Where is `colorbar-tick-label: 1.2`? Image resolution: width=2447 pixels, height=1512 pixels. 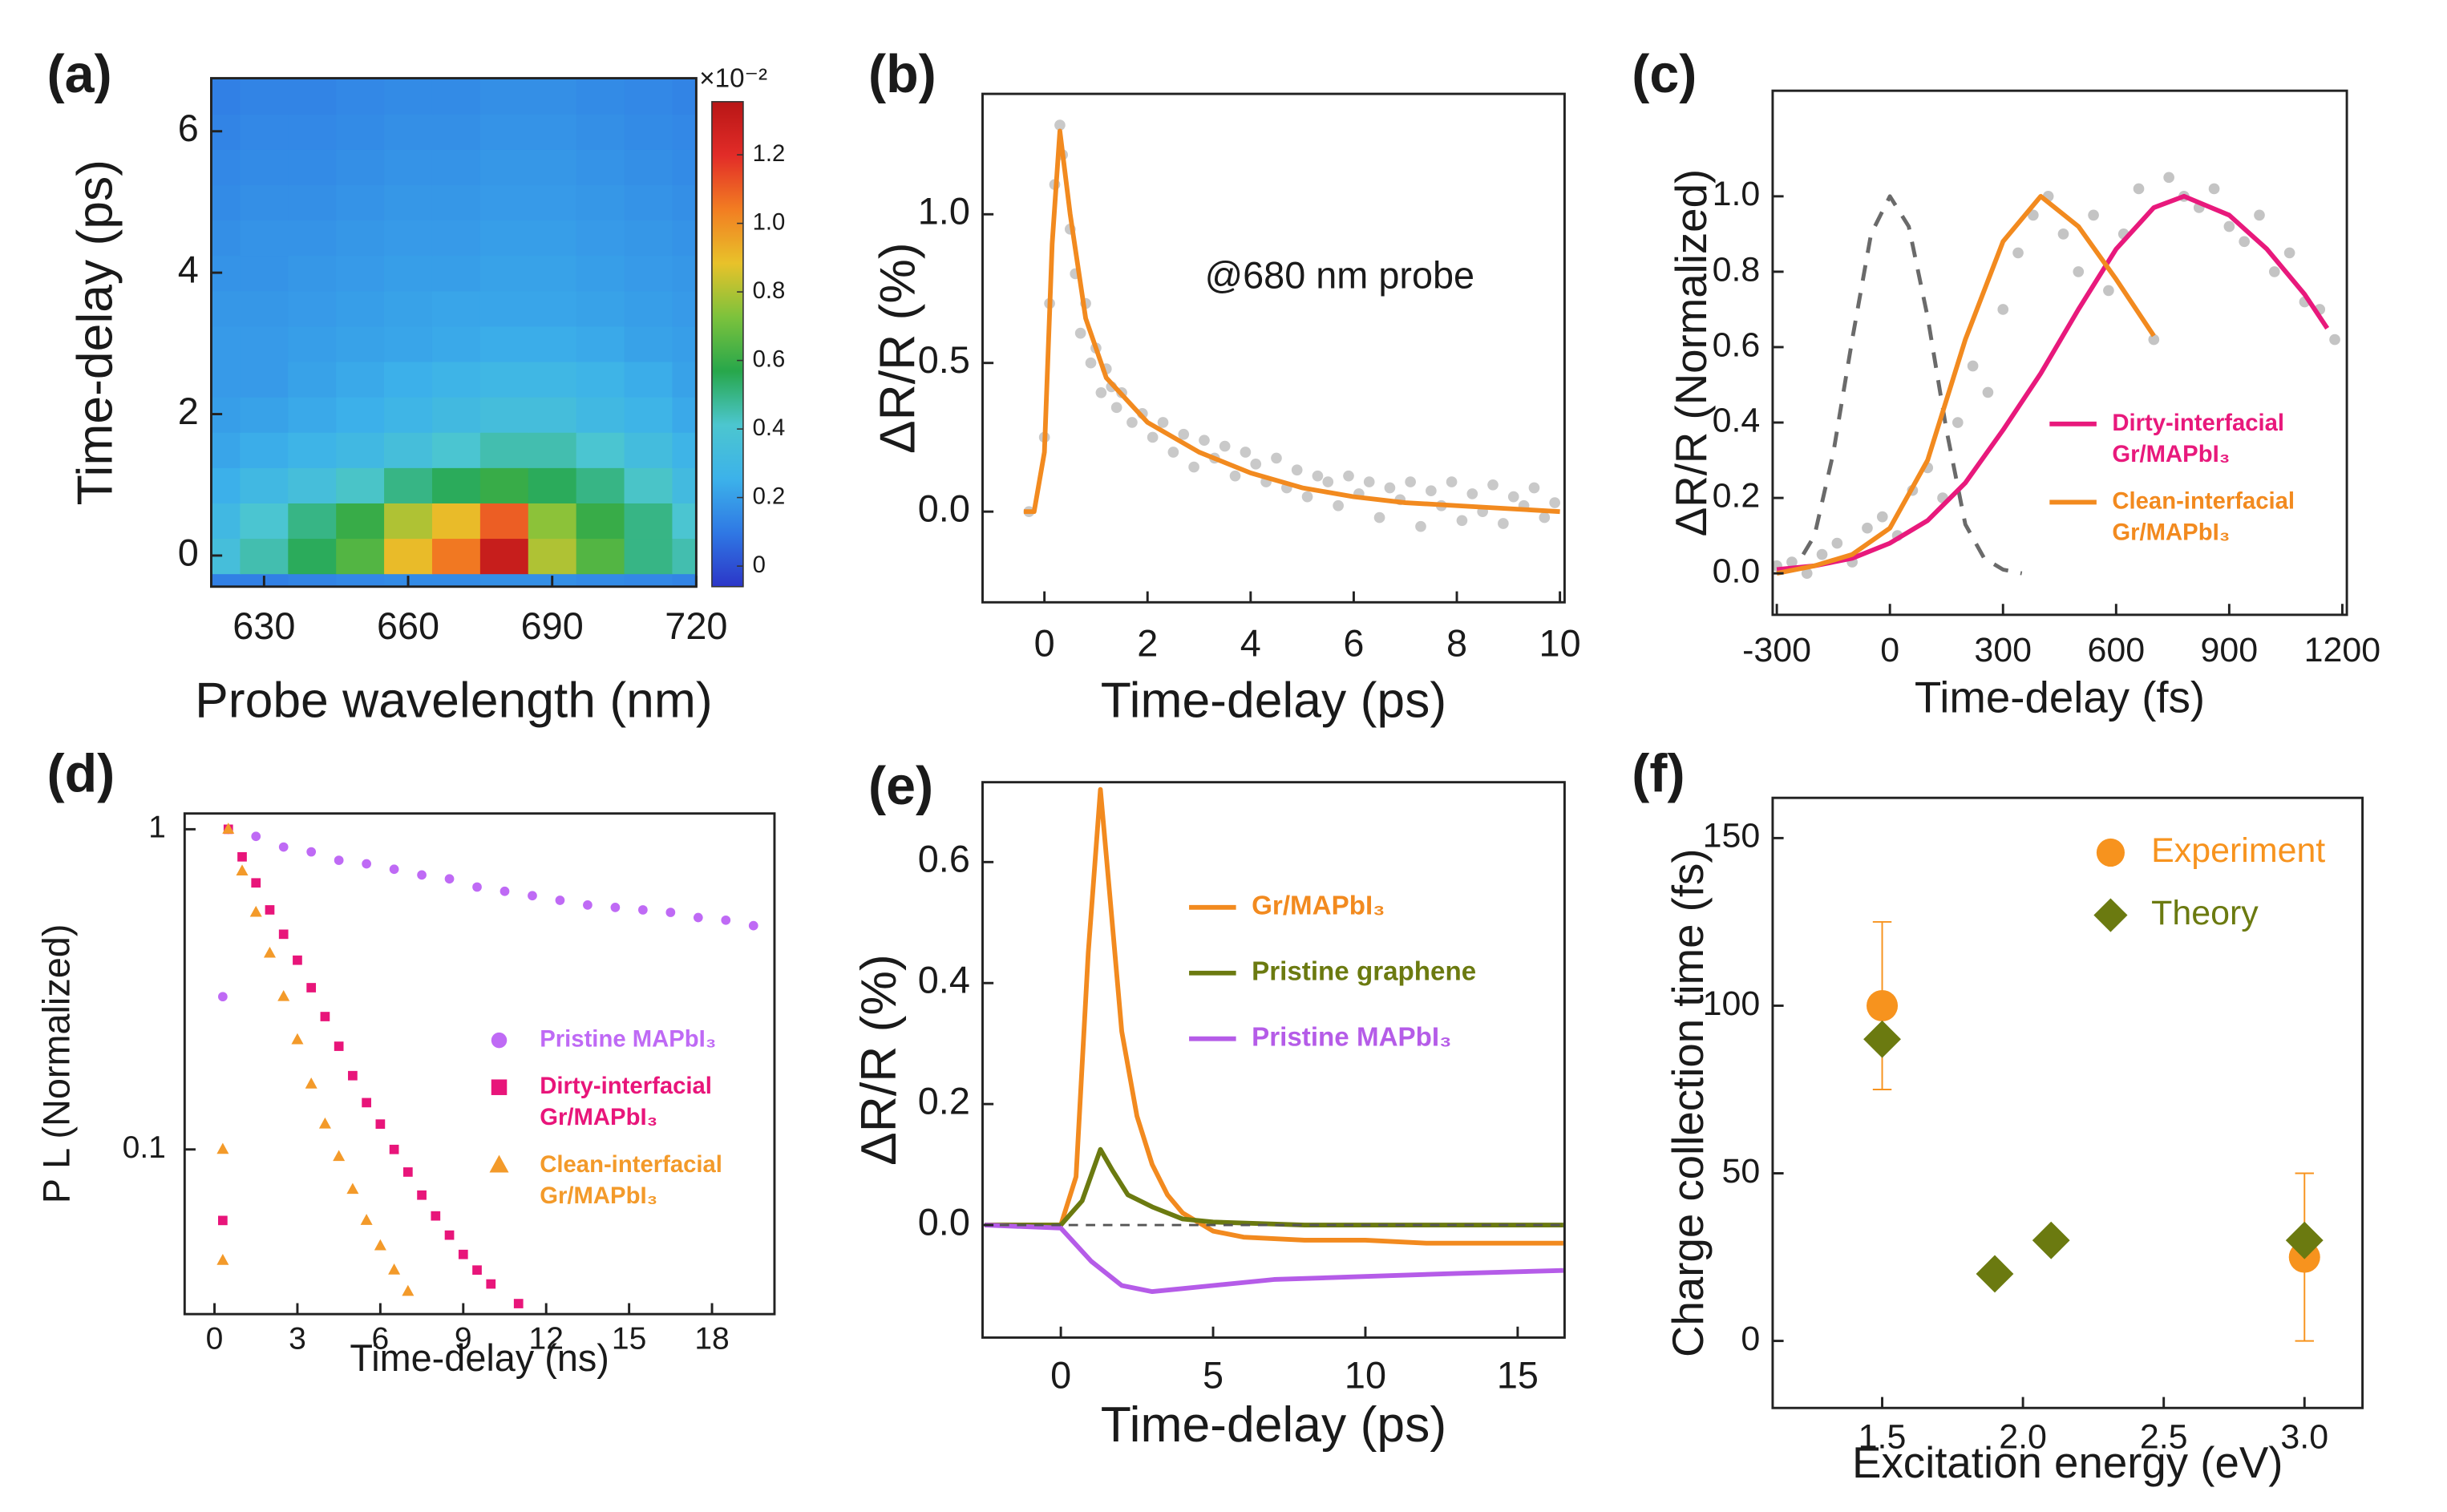 colorbar-tick-label: 1.2 is located at coordinates (769, 154).